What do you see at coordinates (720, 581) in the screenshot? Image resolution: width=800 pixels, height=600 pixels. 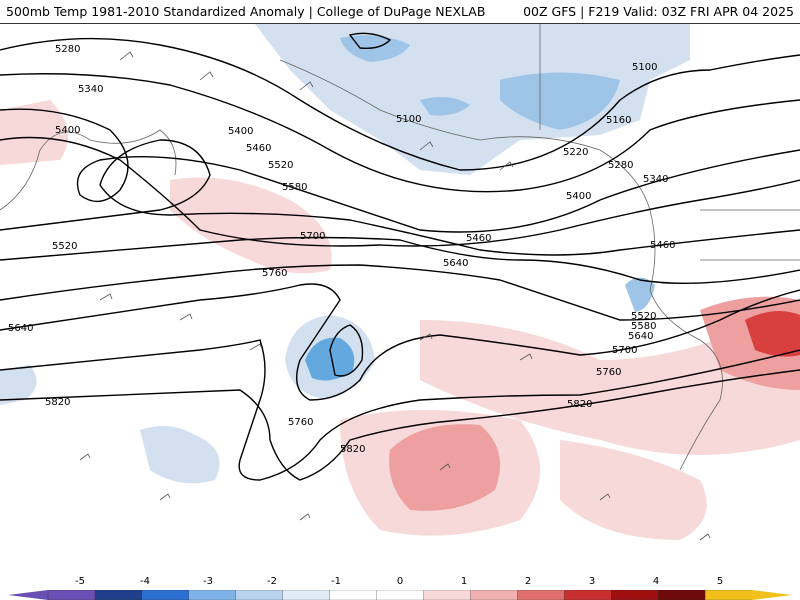 I see `colorbar-tick: 5` at bounding box center [720, 581].